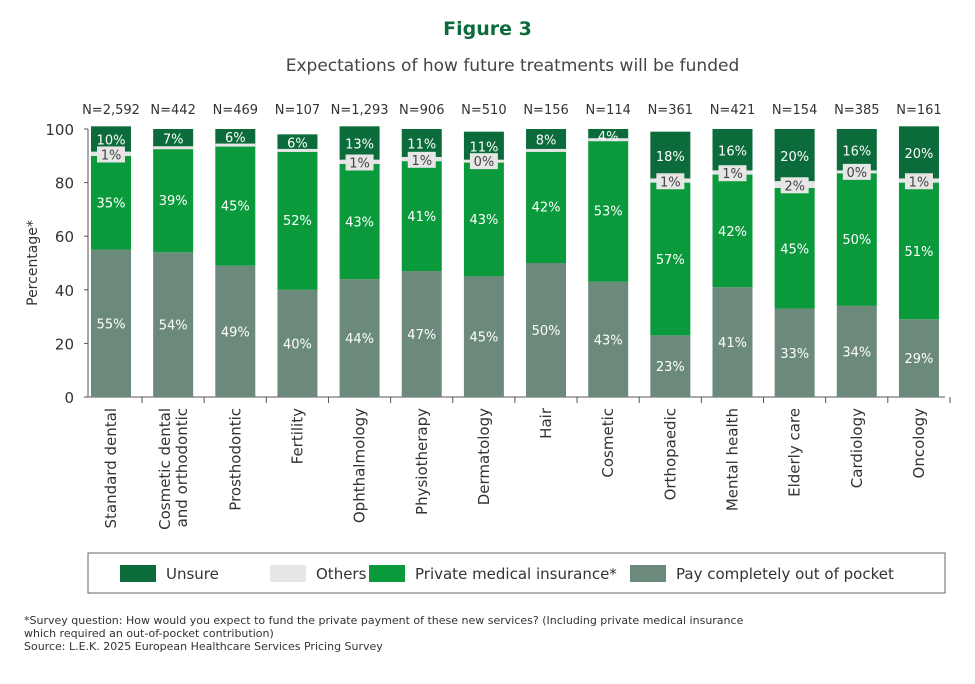 Image resolution: width=975 pixels, height=684 pixels. What do you see at coordinates (297, 110) in the screenshot?
I see `sample-size-label: N=107` at bounding box center [297, 110].